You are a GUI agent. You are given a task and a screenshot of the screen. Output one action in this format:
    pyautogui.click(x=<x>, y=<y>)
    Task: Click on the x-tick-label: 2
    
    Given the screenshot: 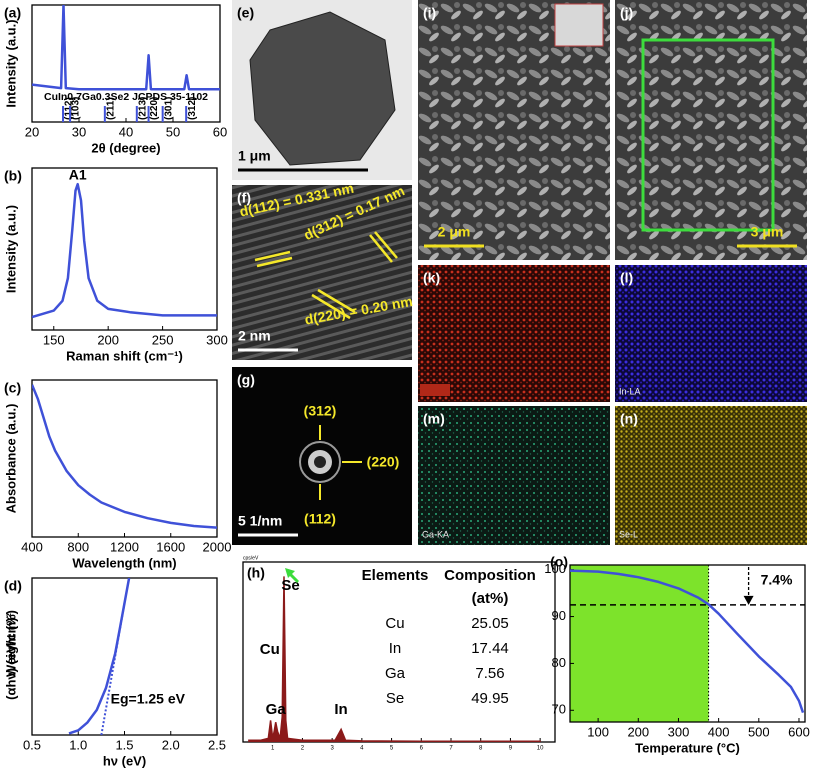 What is the action you would take?
    pyautogui.click(x=303, y=749)
    